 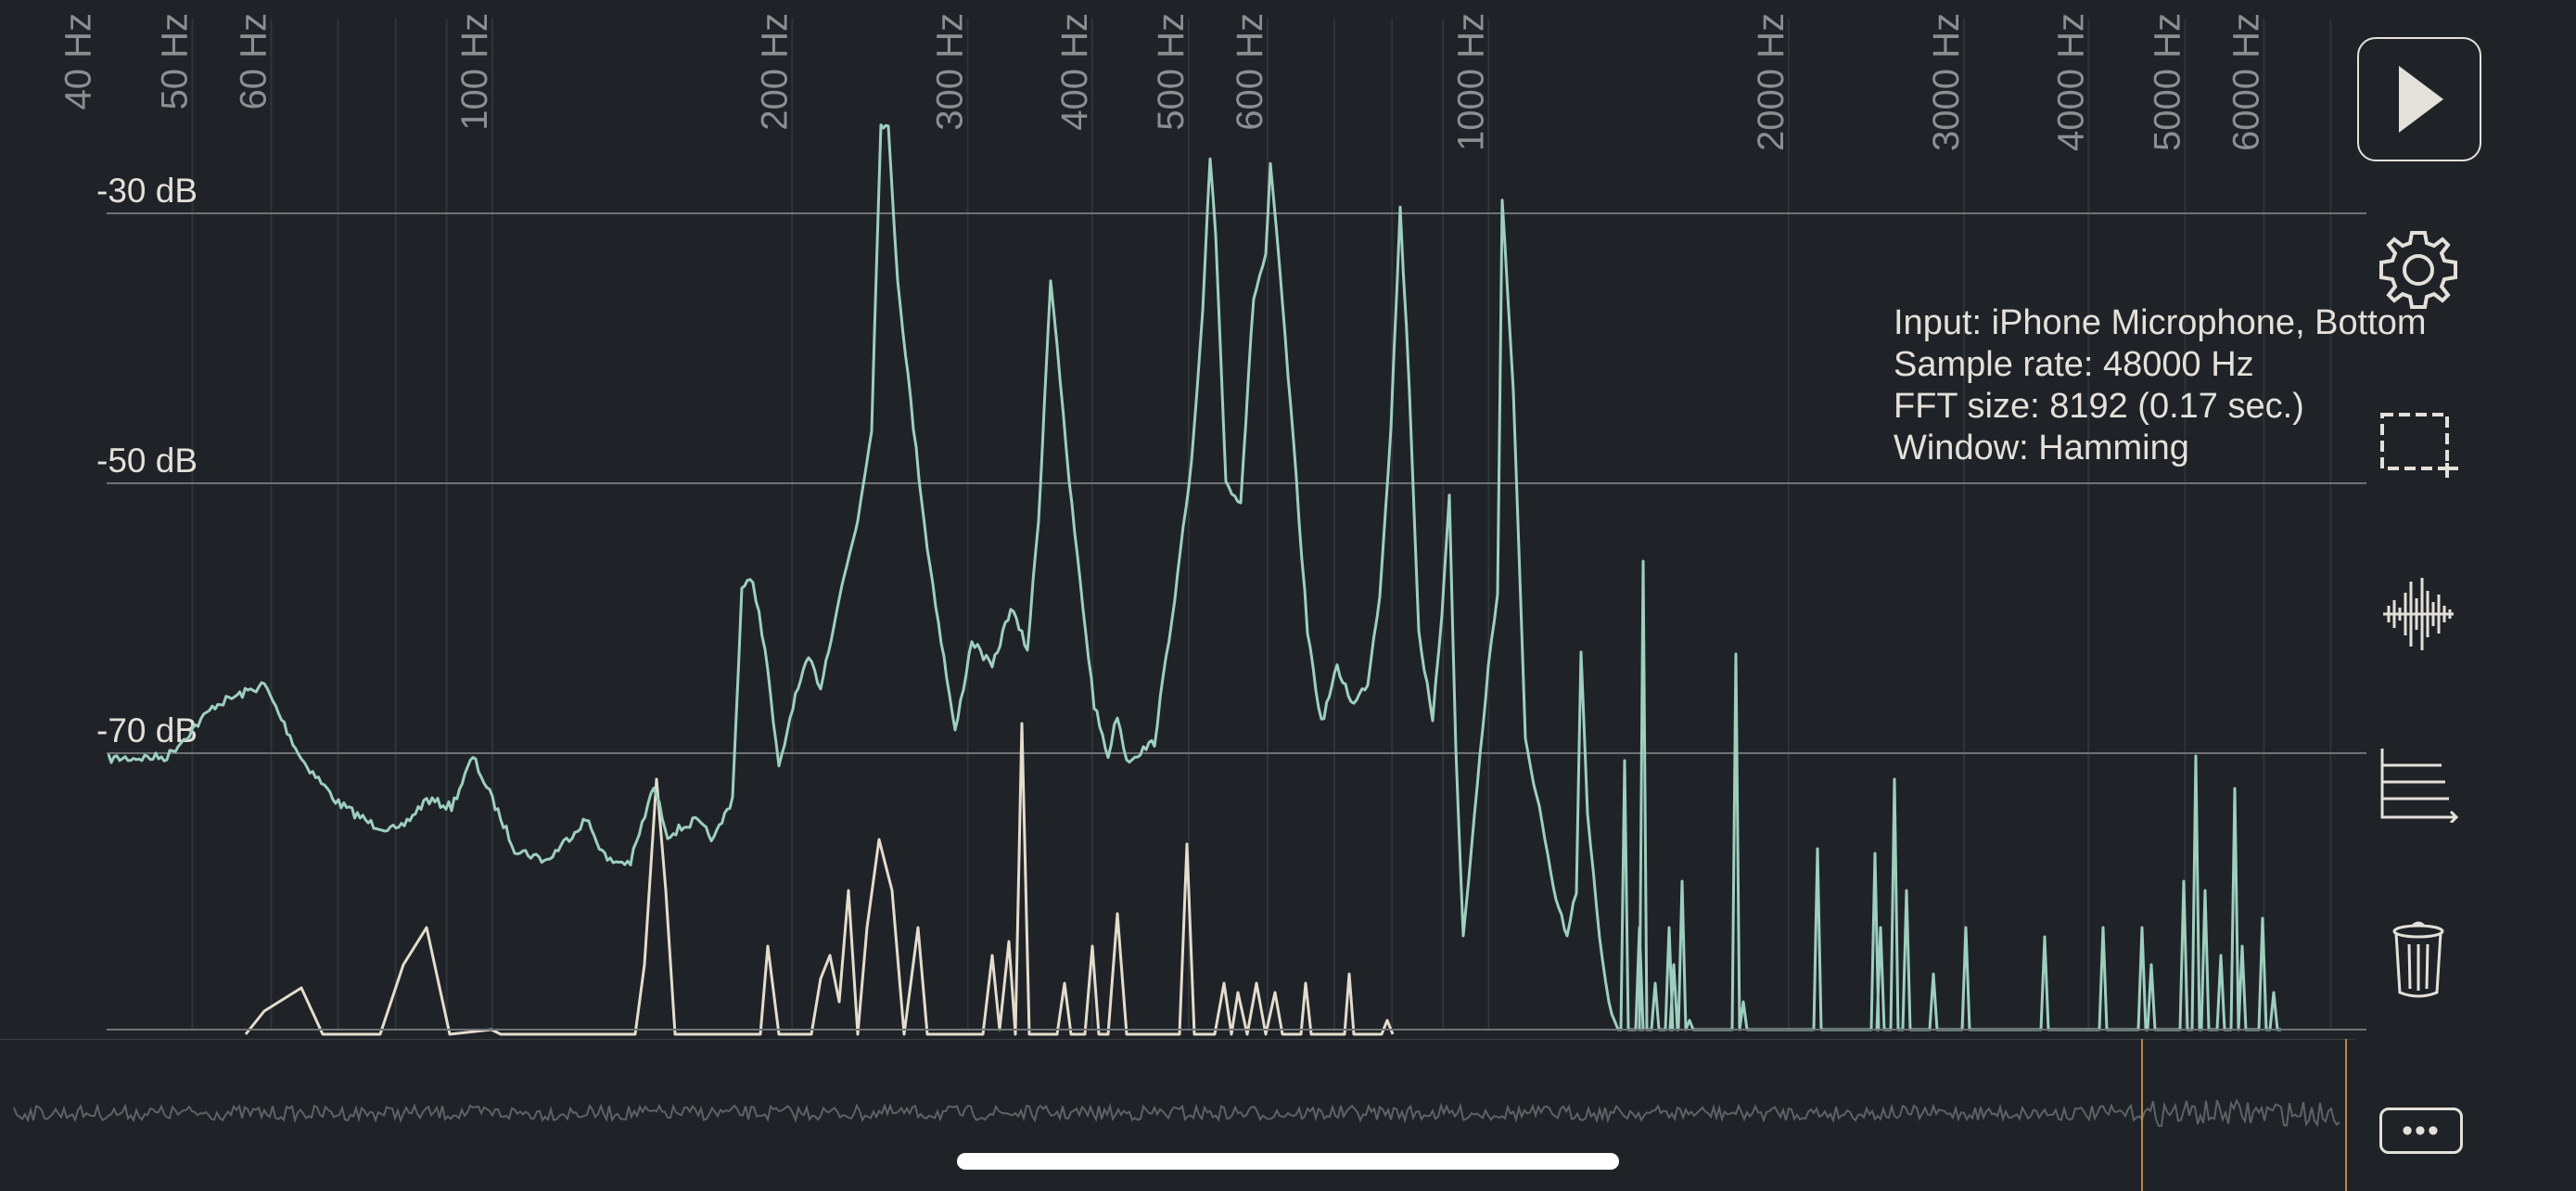 What do you see at coordinates (2042, 448) in the screenshot?
I see `window-function: Window: Hamming` at bounding box center [2042, 448].